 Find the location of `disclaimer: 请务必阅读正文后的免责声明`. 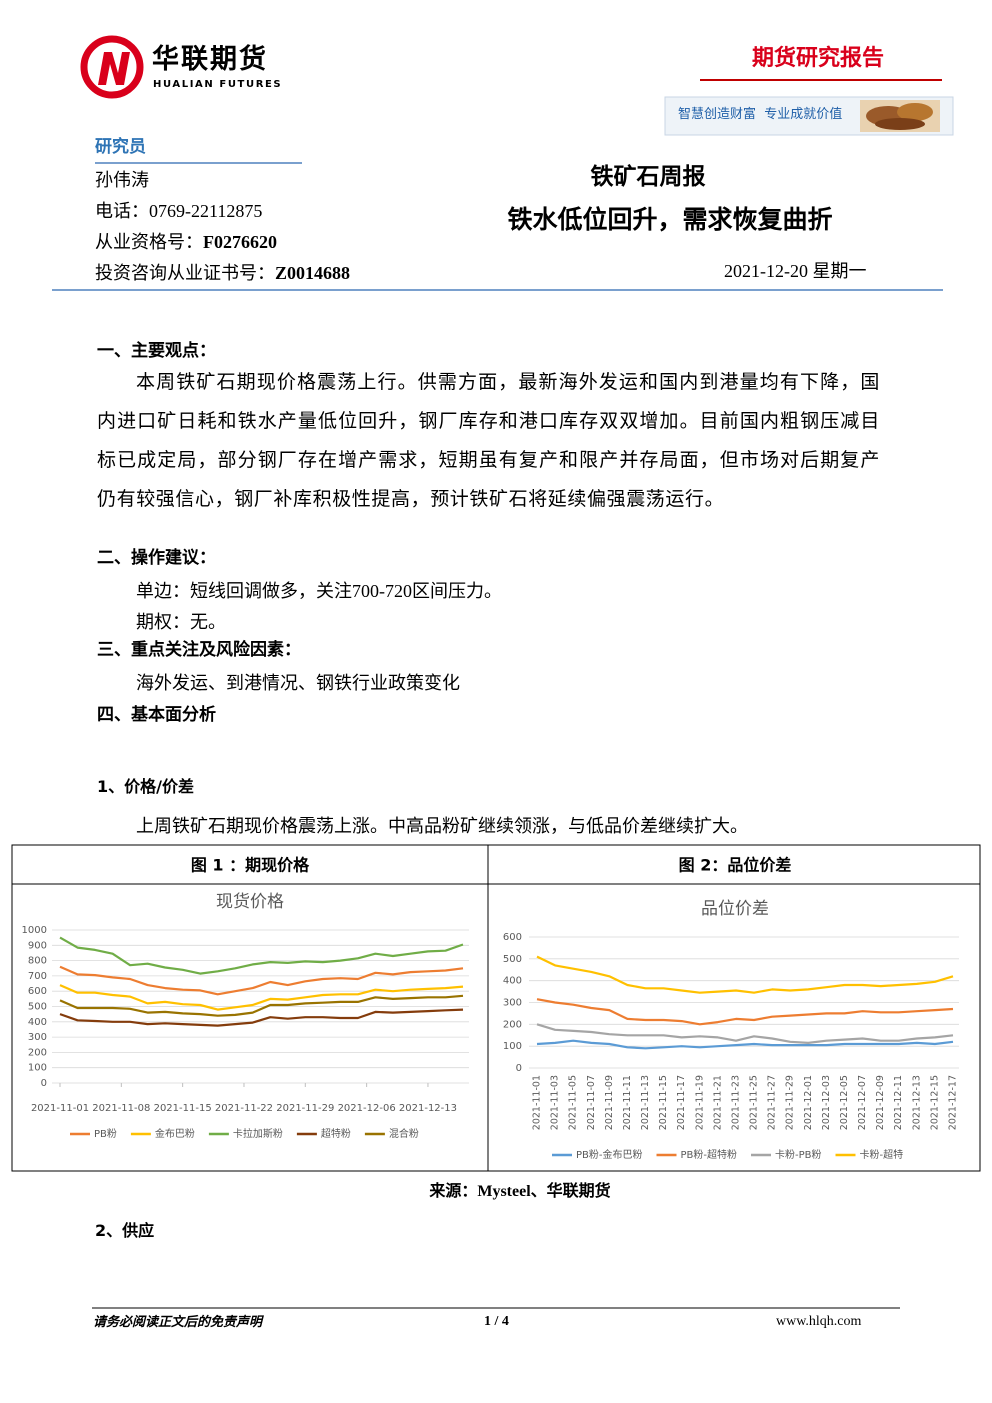

disclaimer: 请务必阅读正文后的免责声明 is located at coordinates (178, 1321).